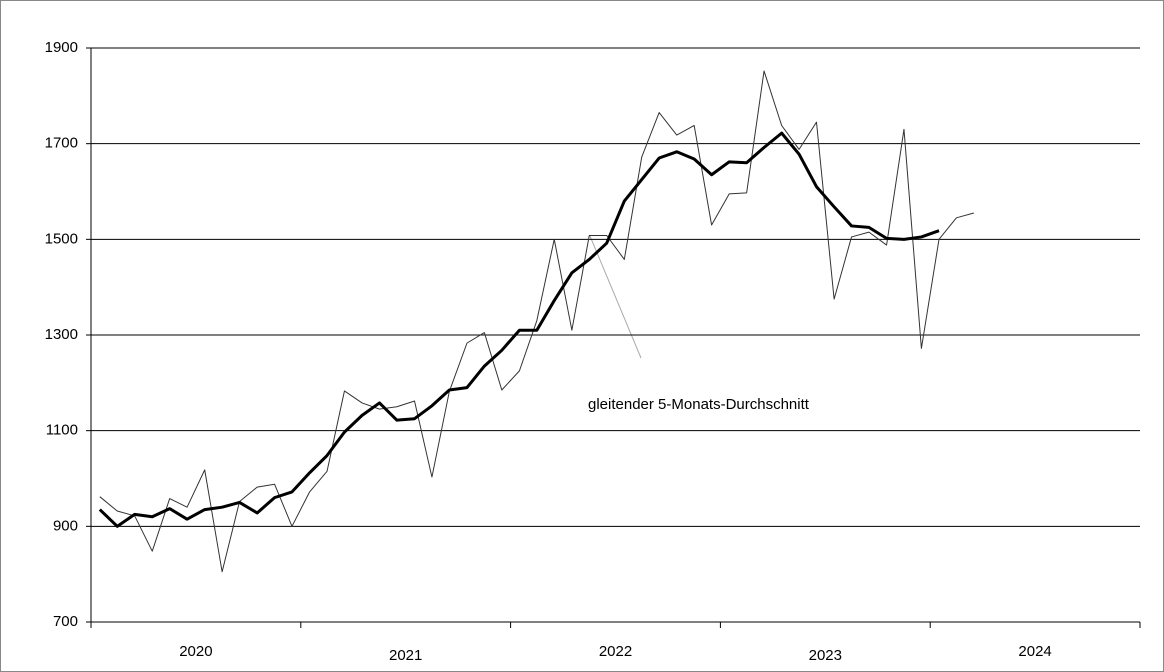 The image size is (1164, 672). I want to click on y-tick-label: 1900, so click(61, 47).